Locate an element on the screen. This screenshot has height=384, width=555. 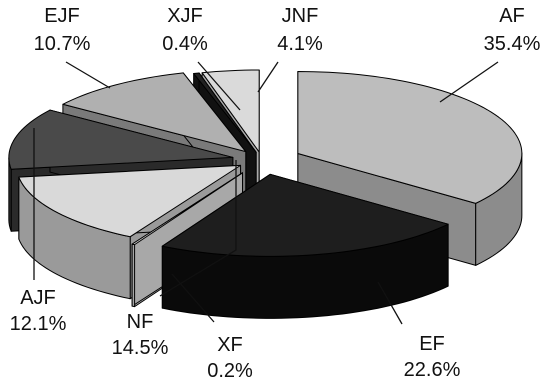
slice-percent-xjf: 0.4% is located at coordinates (185, 44).